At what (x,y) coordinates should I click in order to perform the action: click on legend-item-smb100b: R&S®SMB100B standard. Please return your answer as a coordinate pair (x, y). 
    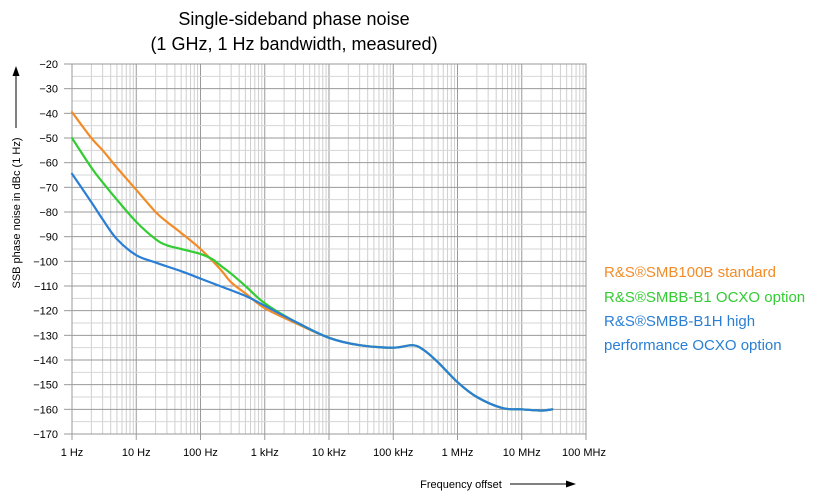
    Looking at the image, I should click on (690, 272).